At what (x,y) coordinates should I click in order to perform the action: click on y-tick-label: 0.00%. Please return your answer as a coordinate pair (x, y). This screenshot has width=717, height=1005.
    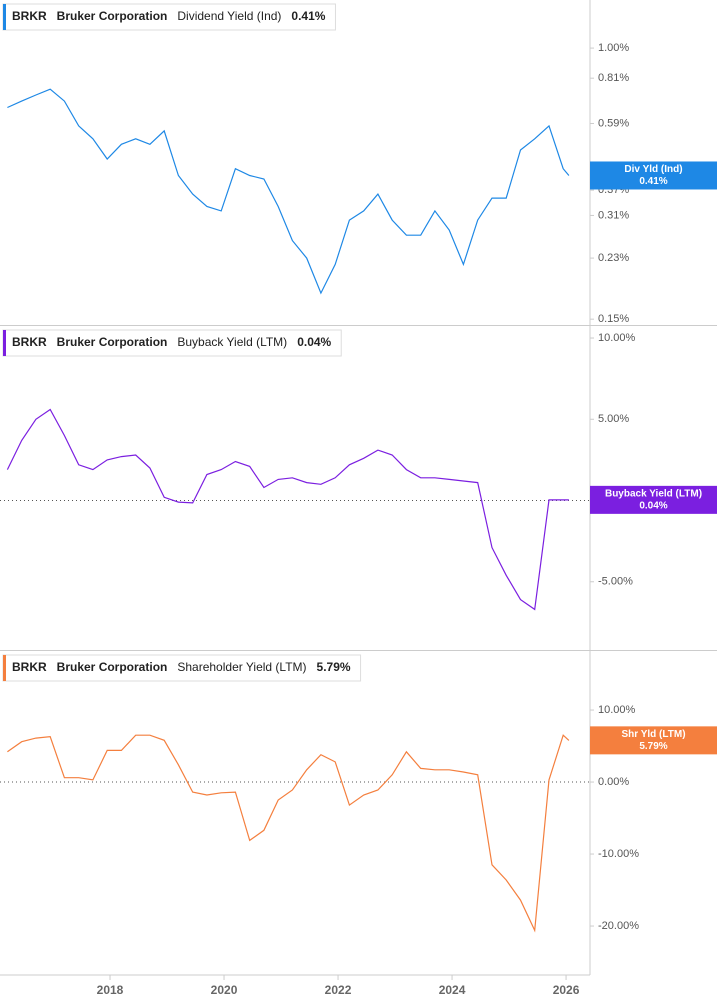
    Looking at the image, I should click on (613, 782).